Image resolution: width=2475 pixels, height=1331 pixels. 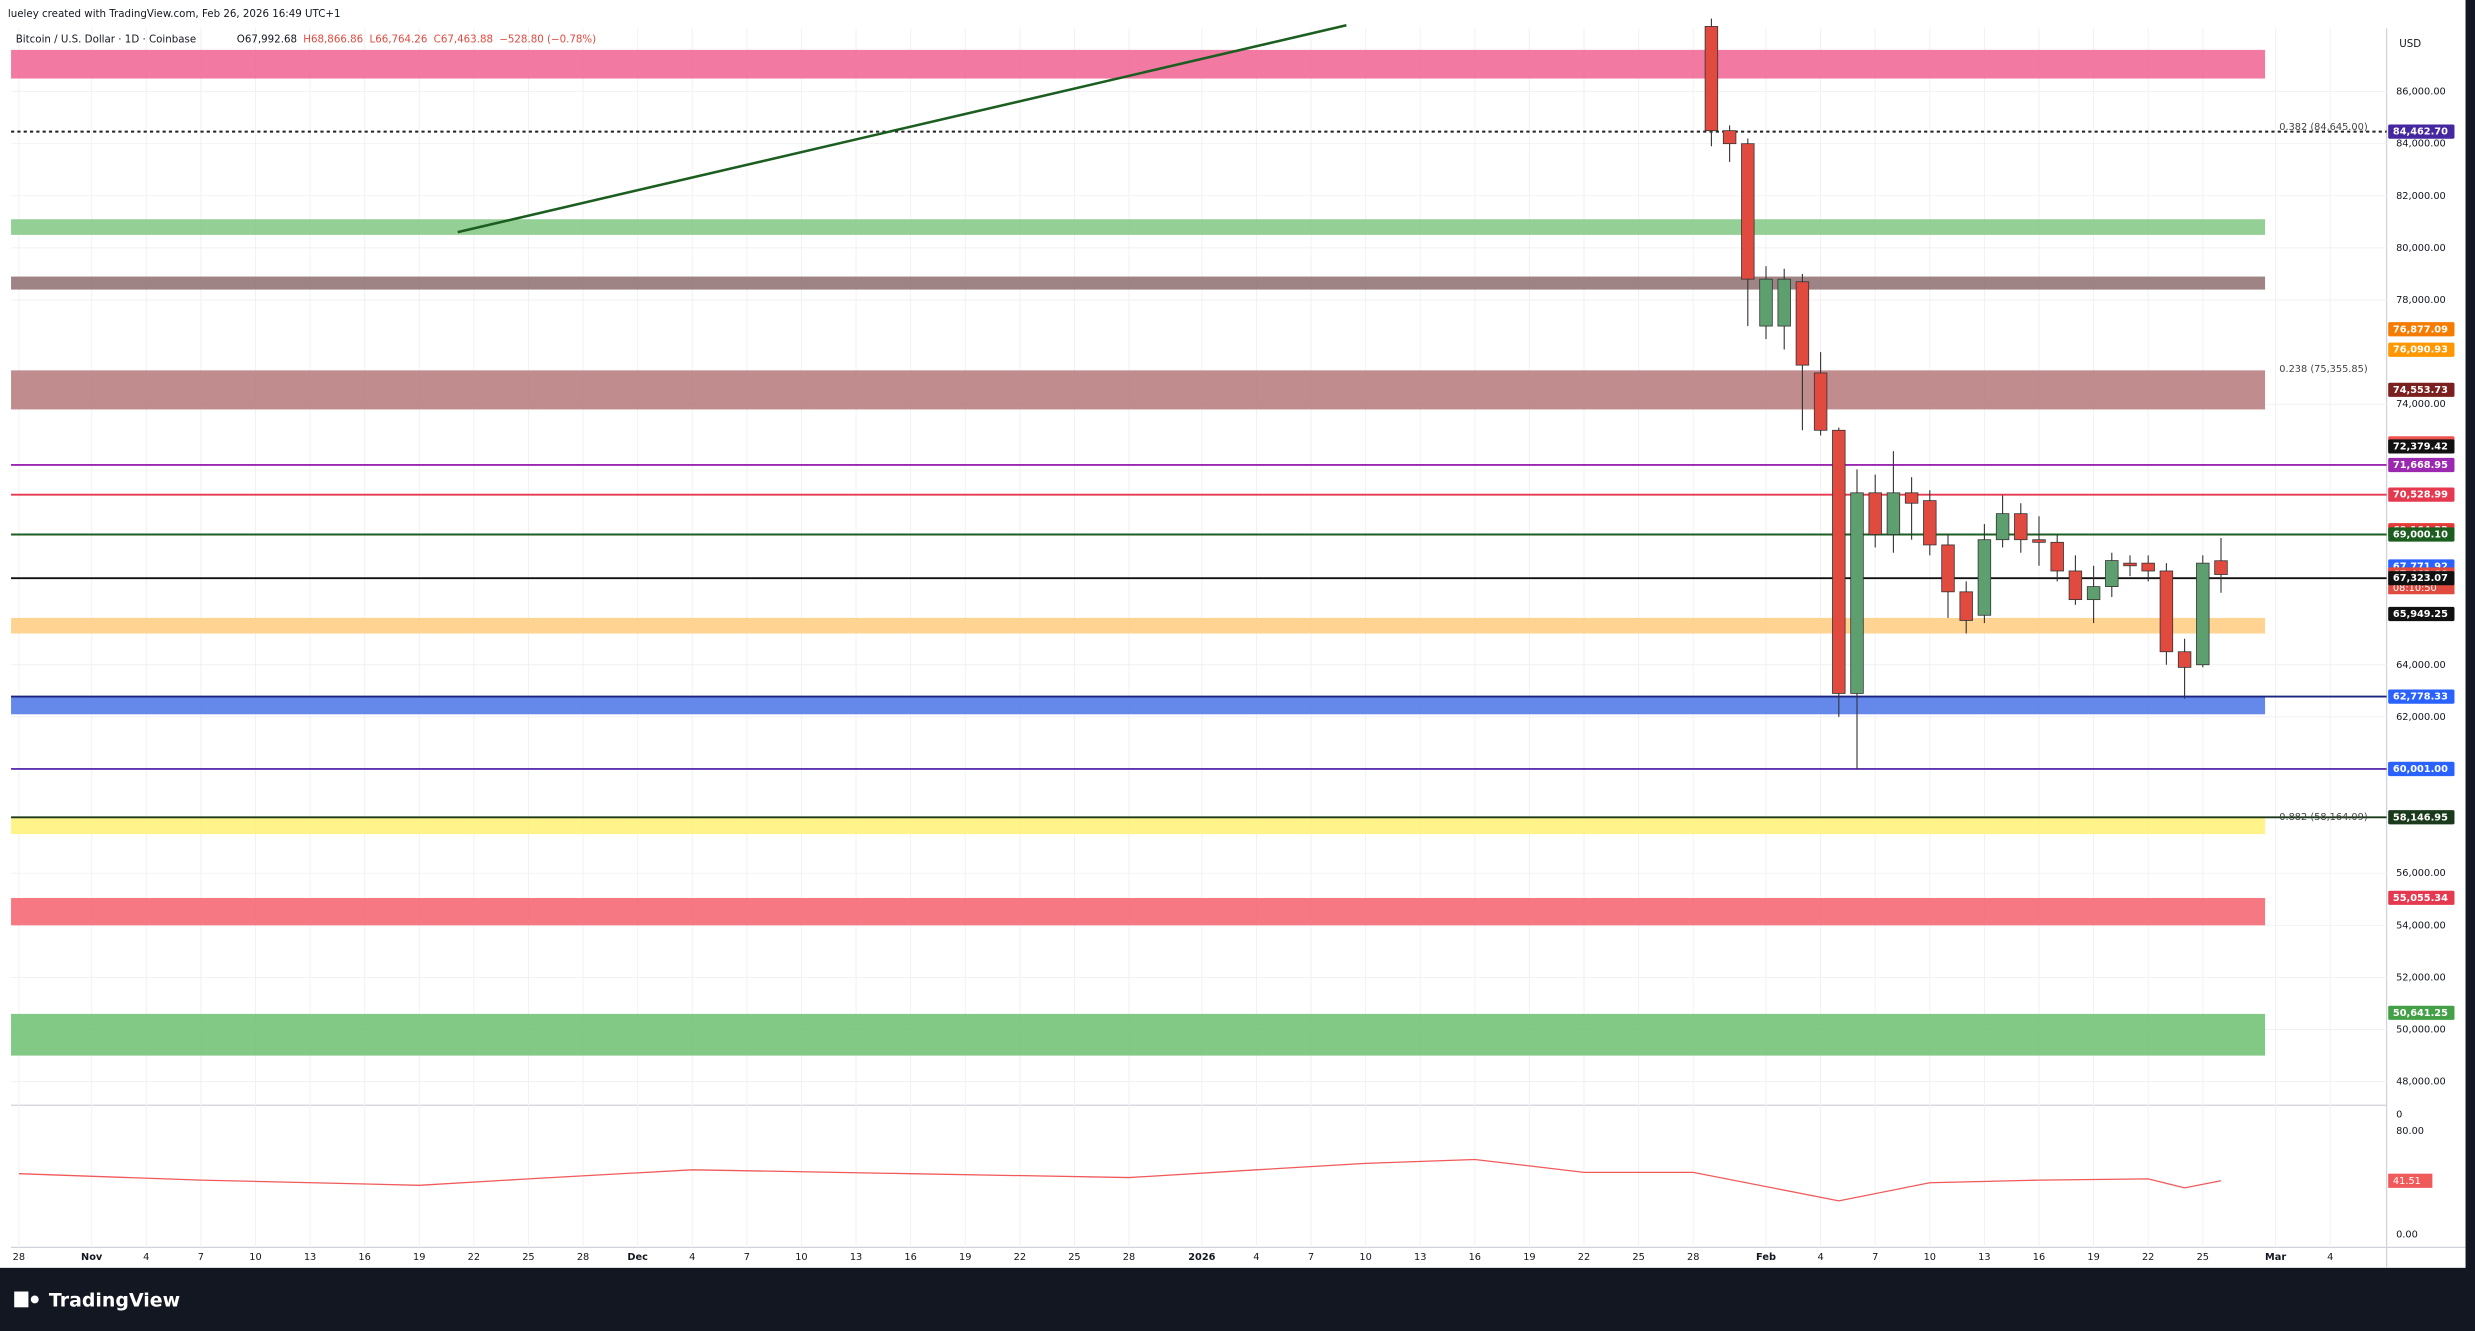 I want to click on price-label: 62,778.33, so click(x=2420, y=697).